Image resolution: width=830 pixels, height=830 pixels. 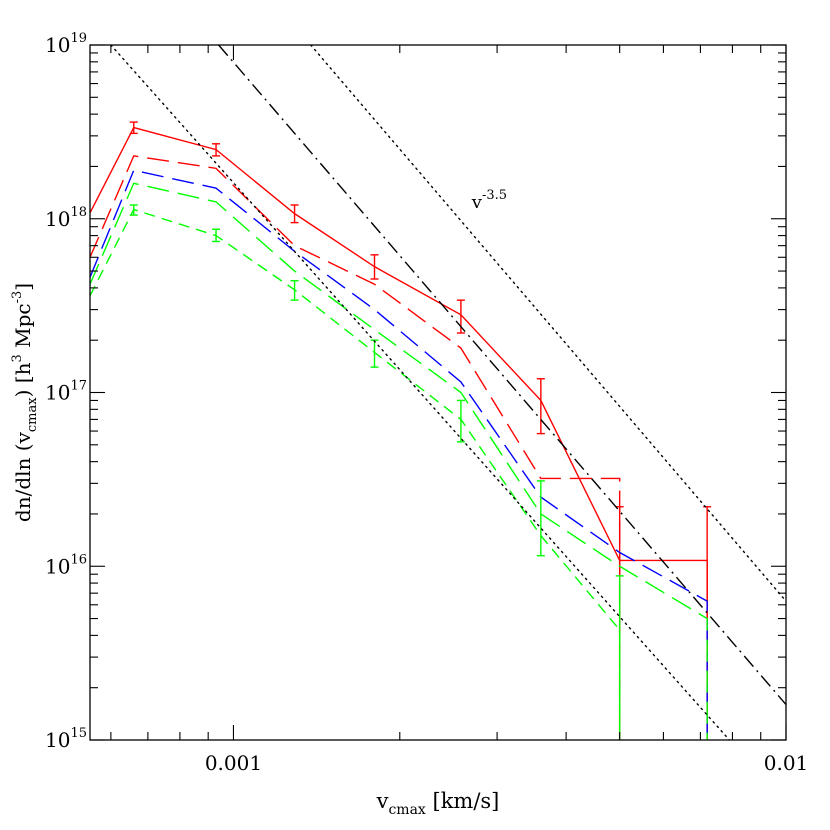 What do you see at coordinates (25, 402) in the screenshot?
I see `y-axis-label: dn/dln (vcmax) [h3 Mpc-3]` at bounding box center [25, 402].